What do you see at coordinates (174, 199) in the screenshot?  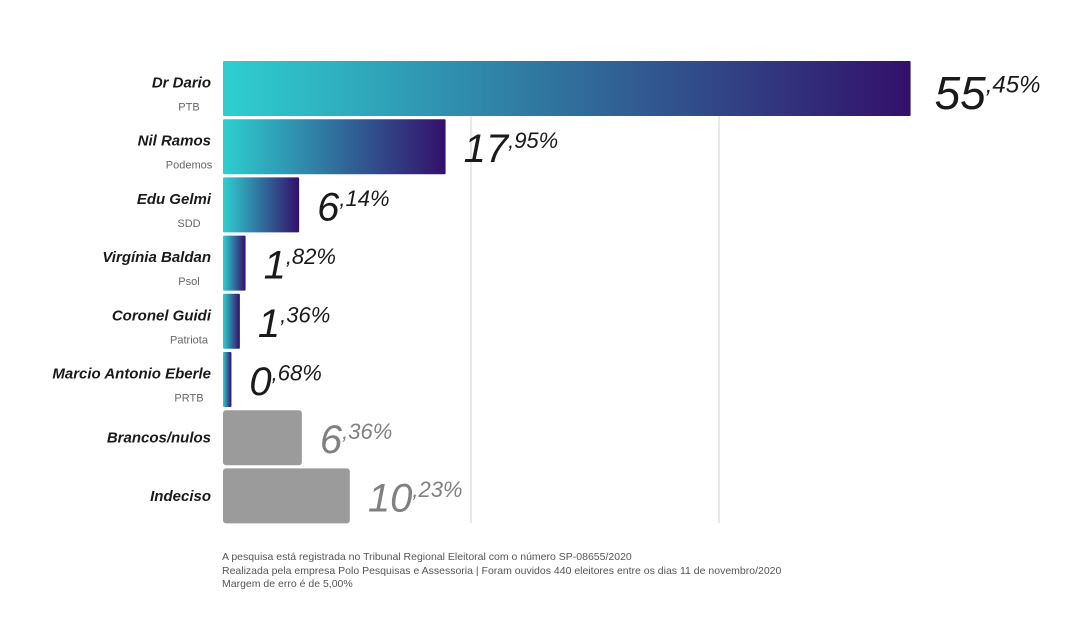 I see `candidate-name-2: Edu Gelmi` at bounding box center [174, 199].